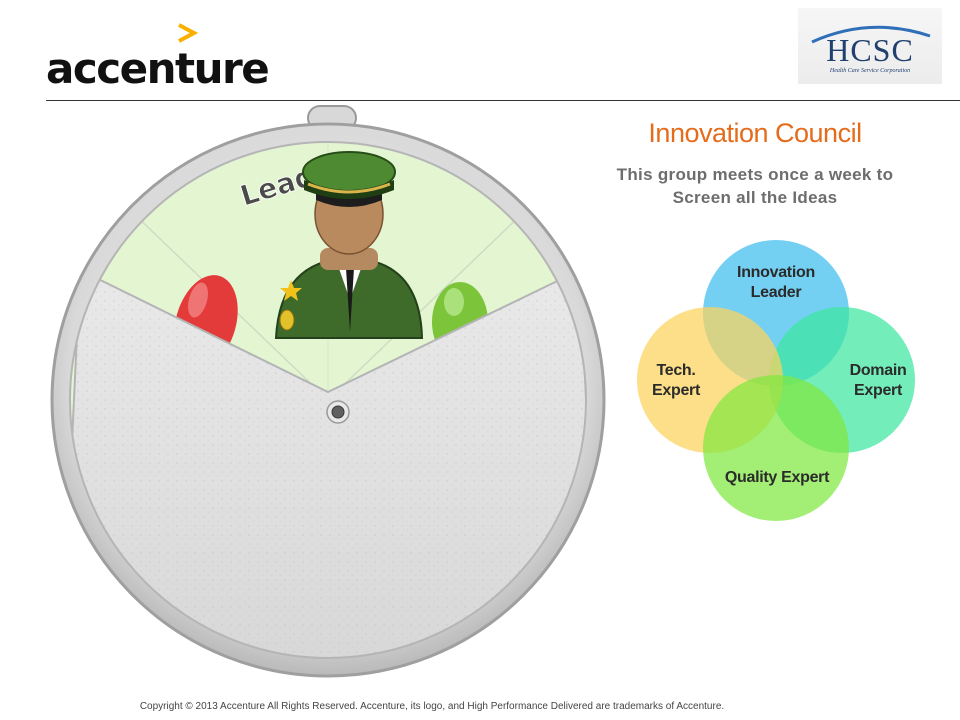 Image resolution: width=960 pixels, height=720 pixels. I want to click on hcsc-wordmark: HCSC, so click(870, 50).